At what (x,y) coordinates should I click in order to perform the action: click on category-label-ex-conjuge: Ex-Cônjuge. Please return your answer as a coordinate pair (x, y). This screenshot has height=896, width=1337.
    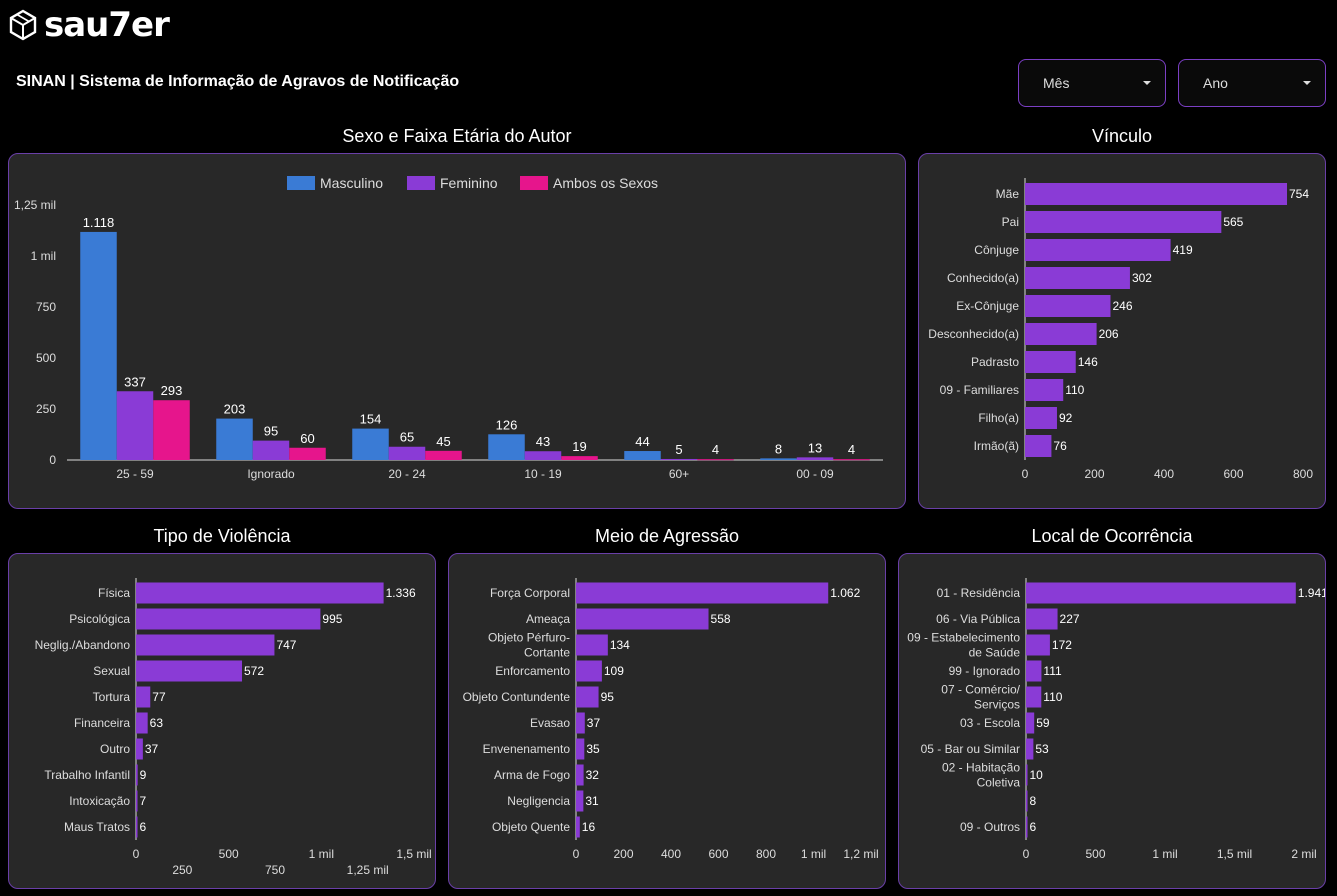
    Looking at the image, I should click on (987, 306).